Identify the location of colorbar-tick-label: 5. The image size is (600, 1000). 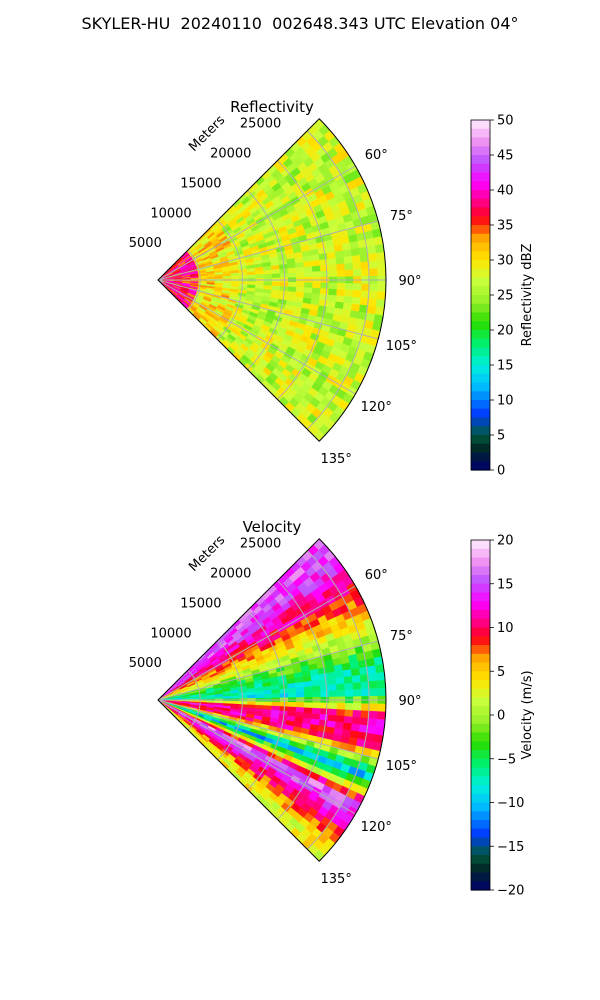
(501, 672).